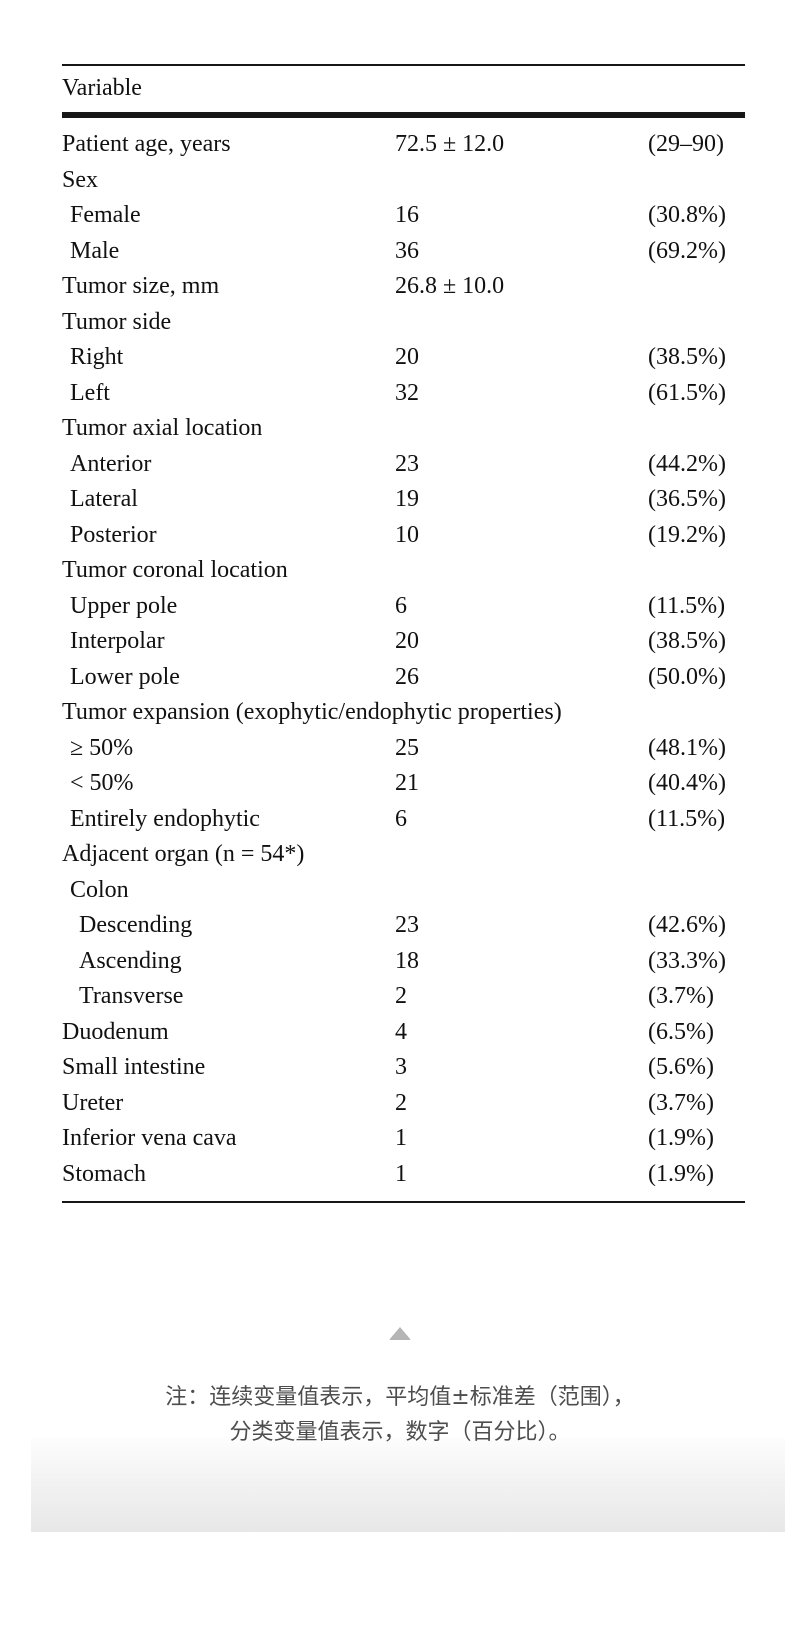 The width and height of the screenshot is (800, 1632). Describe the element at coordinates (686, 144) in the screenshot. I see `row-percentage: (29–90)` at that location.